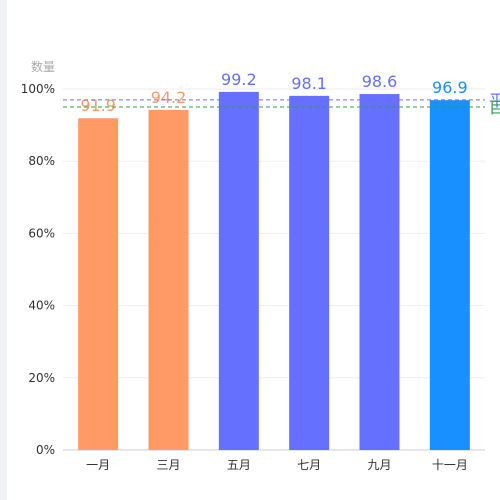 This screenshot has width=500, height=500. What do you see at coordinates (379, 465) in the screenshot?
I see `x-tick-label: 九月` at bounding box center [379, 465].